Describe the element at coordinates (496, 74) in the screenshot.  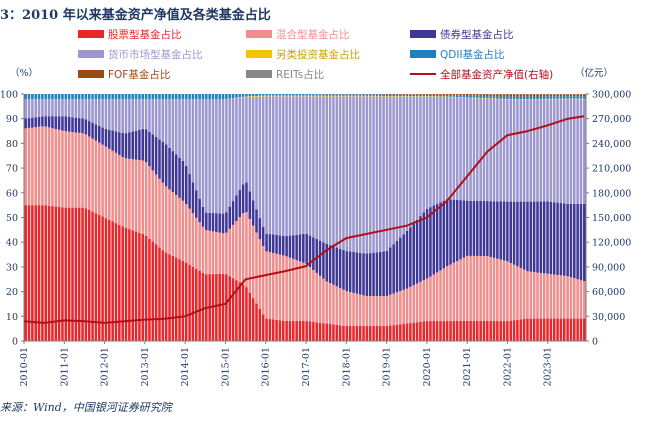
I see `legend-label: 全部基金资产净值(右轴)` at that location.